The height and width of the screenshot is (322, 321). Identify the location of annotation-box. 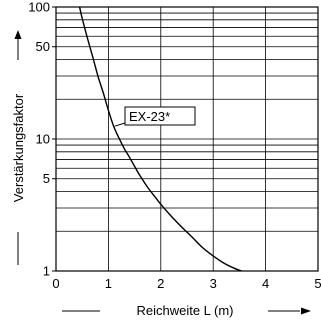
(160, 116).